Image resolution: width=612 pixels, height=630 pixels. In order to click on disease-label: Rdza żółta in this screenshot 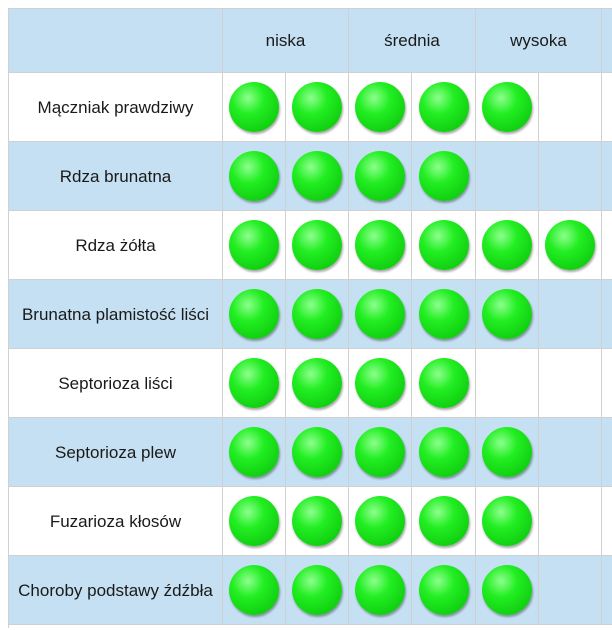, I will do `click(116, 245)`.